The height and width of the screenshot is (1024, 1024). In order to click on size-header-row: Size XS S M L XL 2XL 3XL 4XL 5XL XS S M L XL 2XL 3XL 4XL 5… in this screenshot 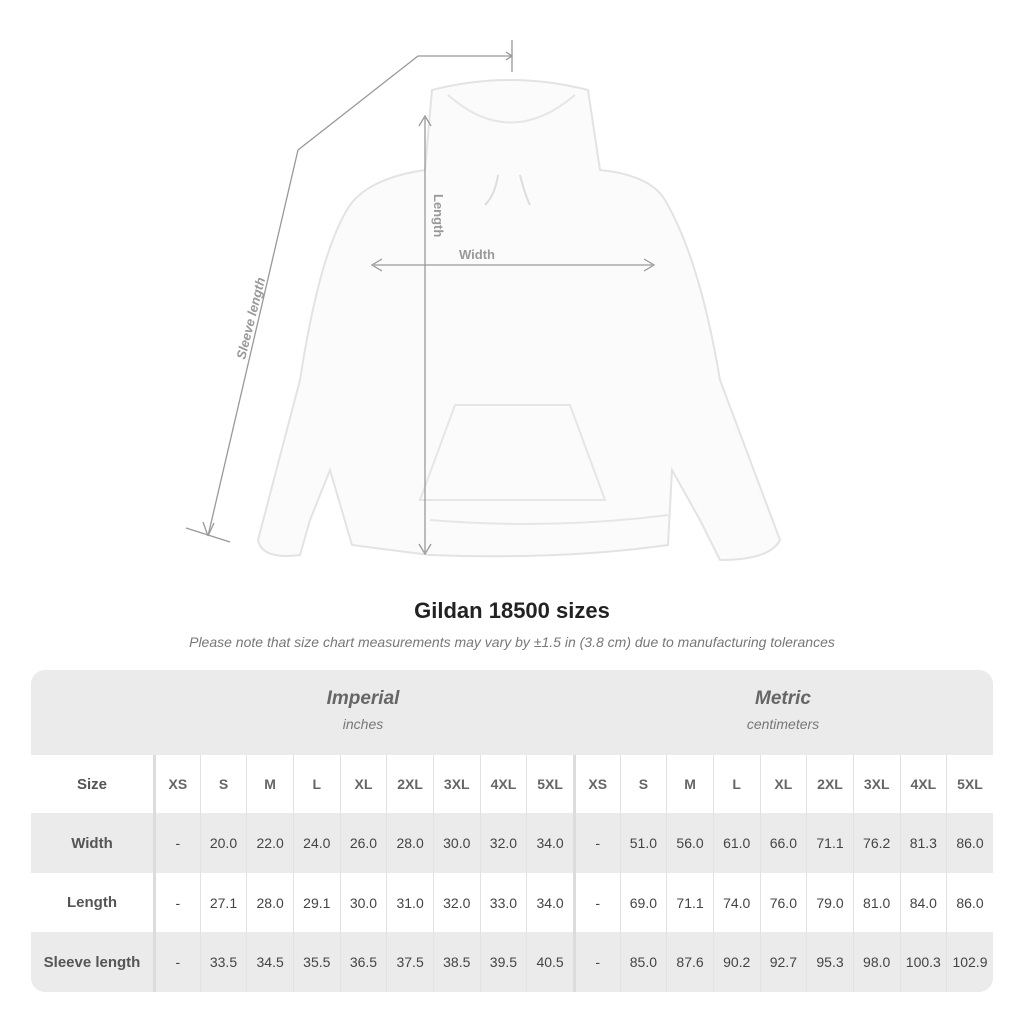, I will do `click(512, 784)`.